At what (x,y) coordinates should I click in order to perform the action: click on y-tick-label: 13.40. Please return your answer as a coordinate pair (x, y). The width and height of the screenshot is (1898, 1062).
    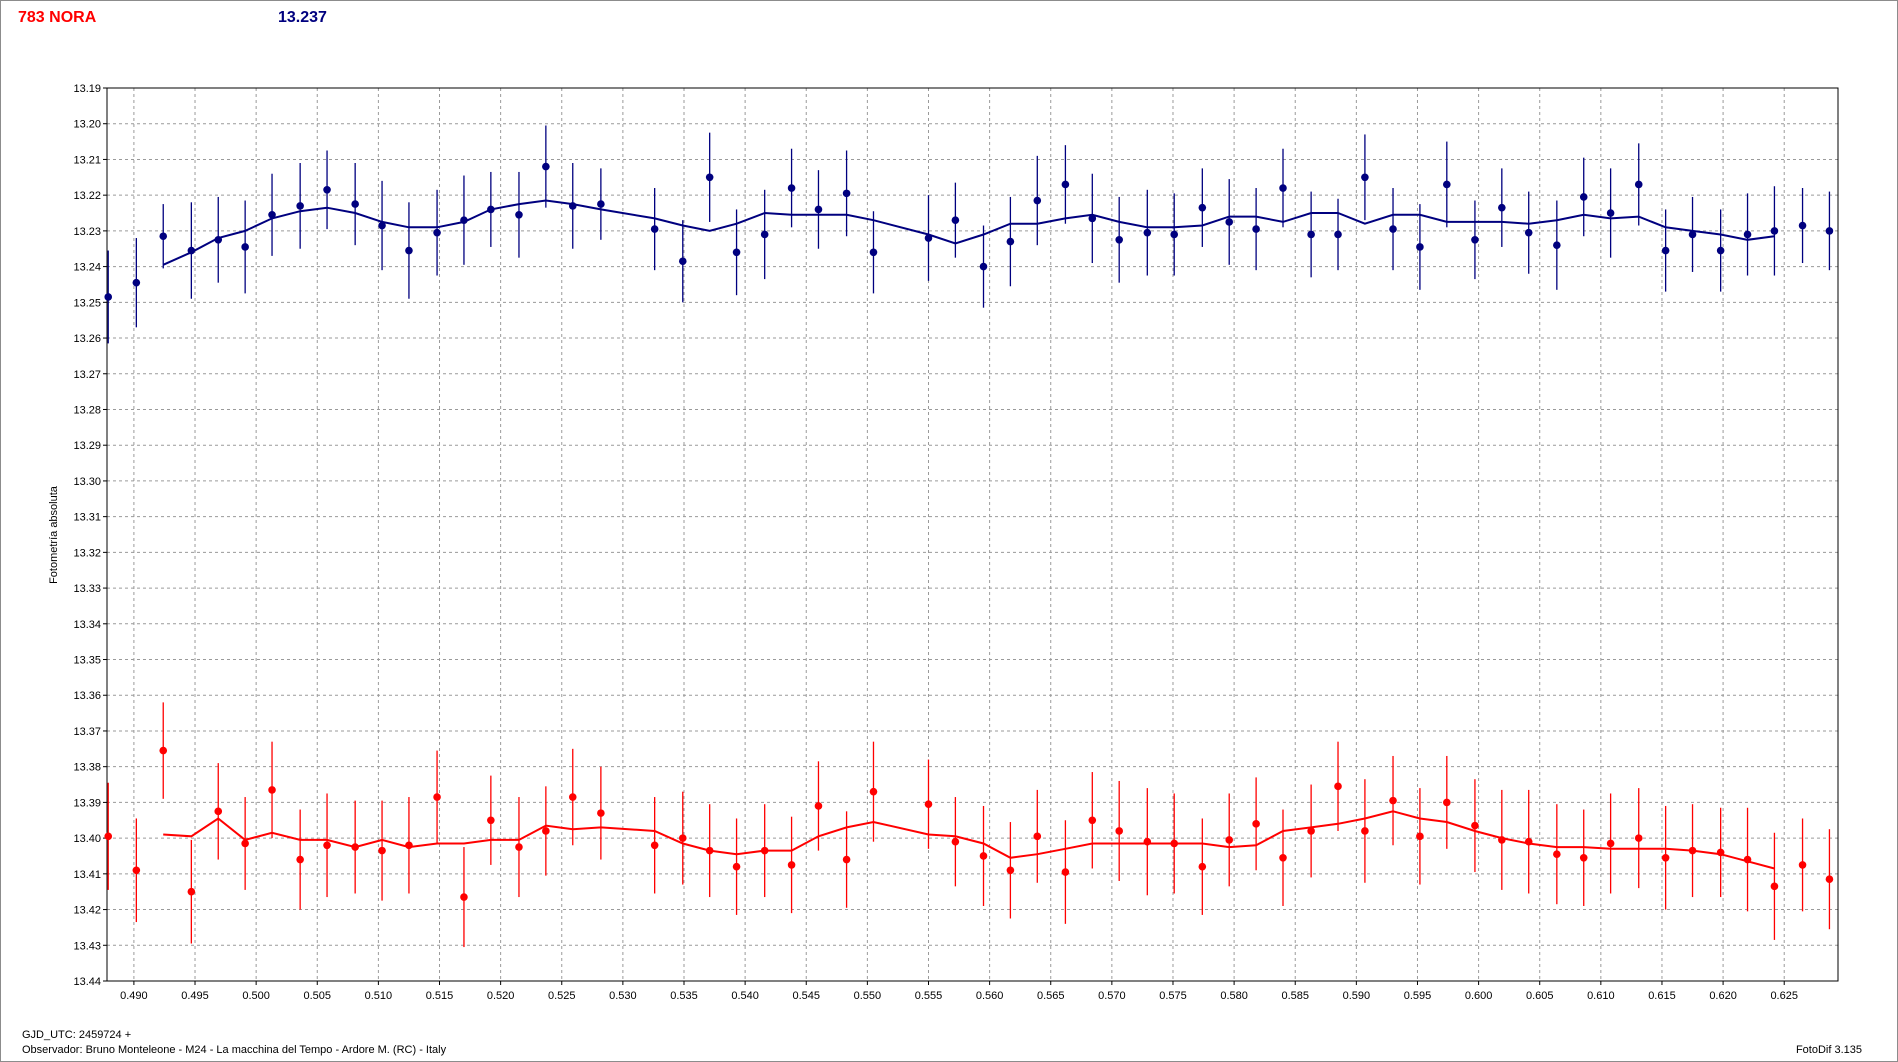
    Looking at the image, I should click on (87, 839).